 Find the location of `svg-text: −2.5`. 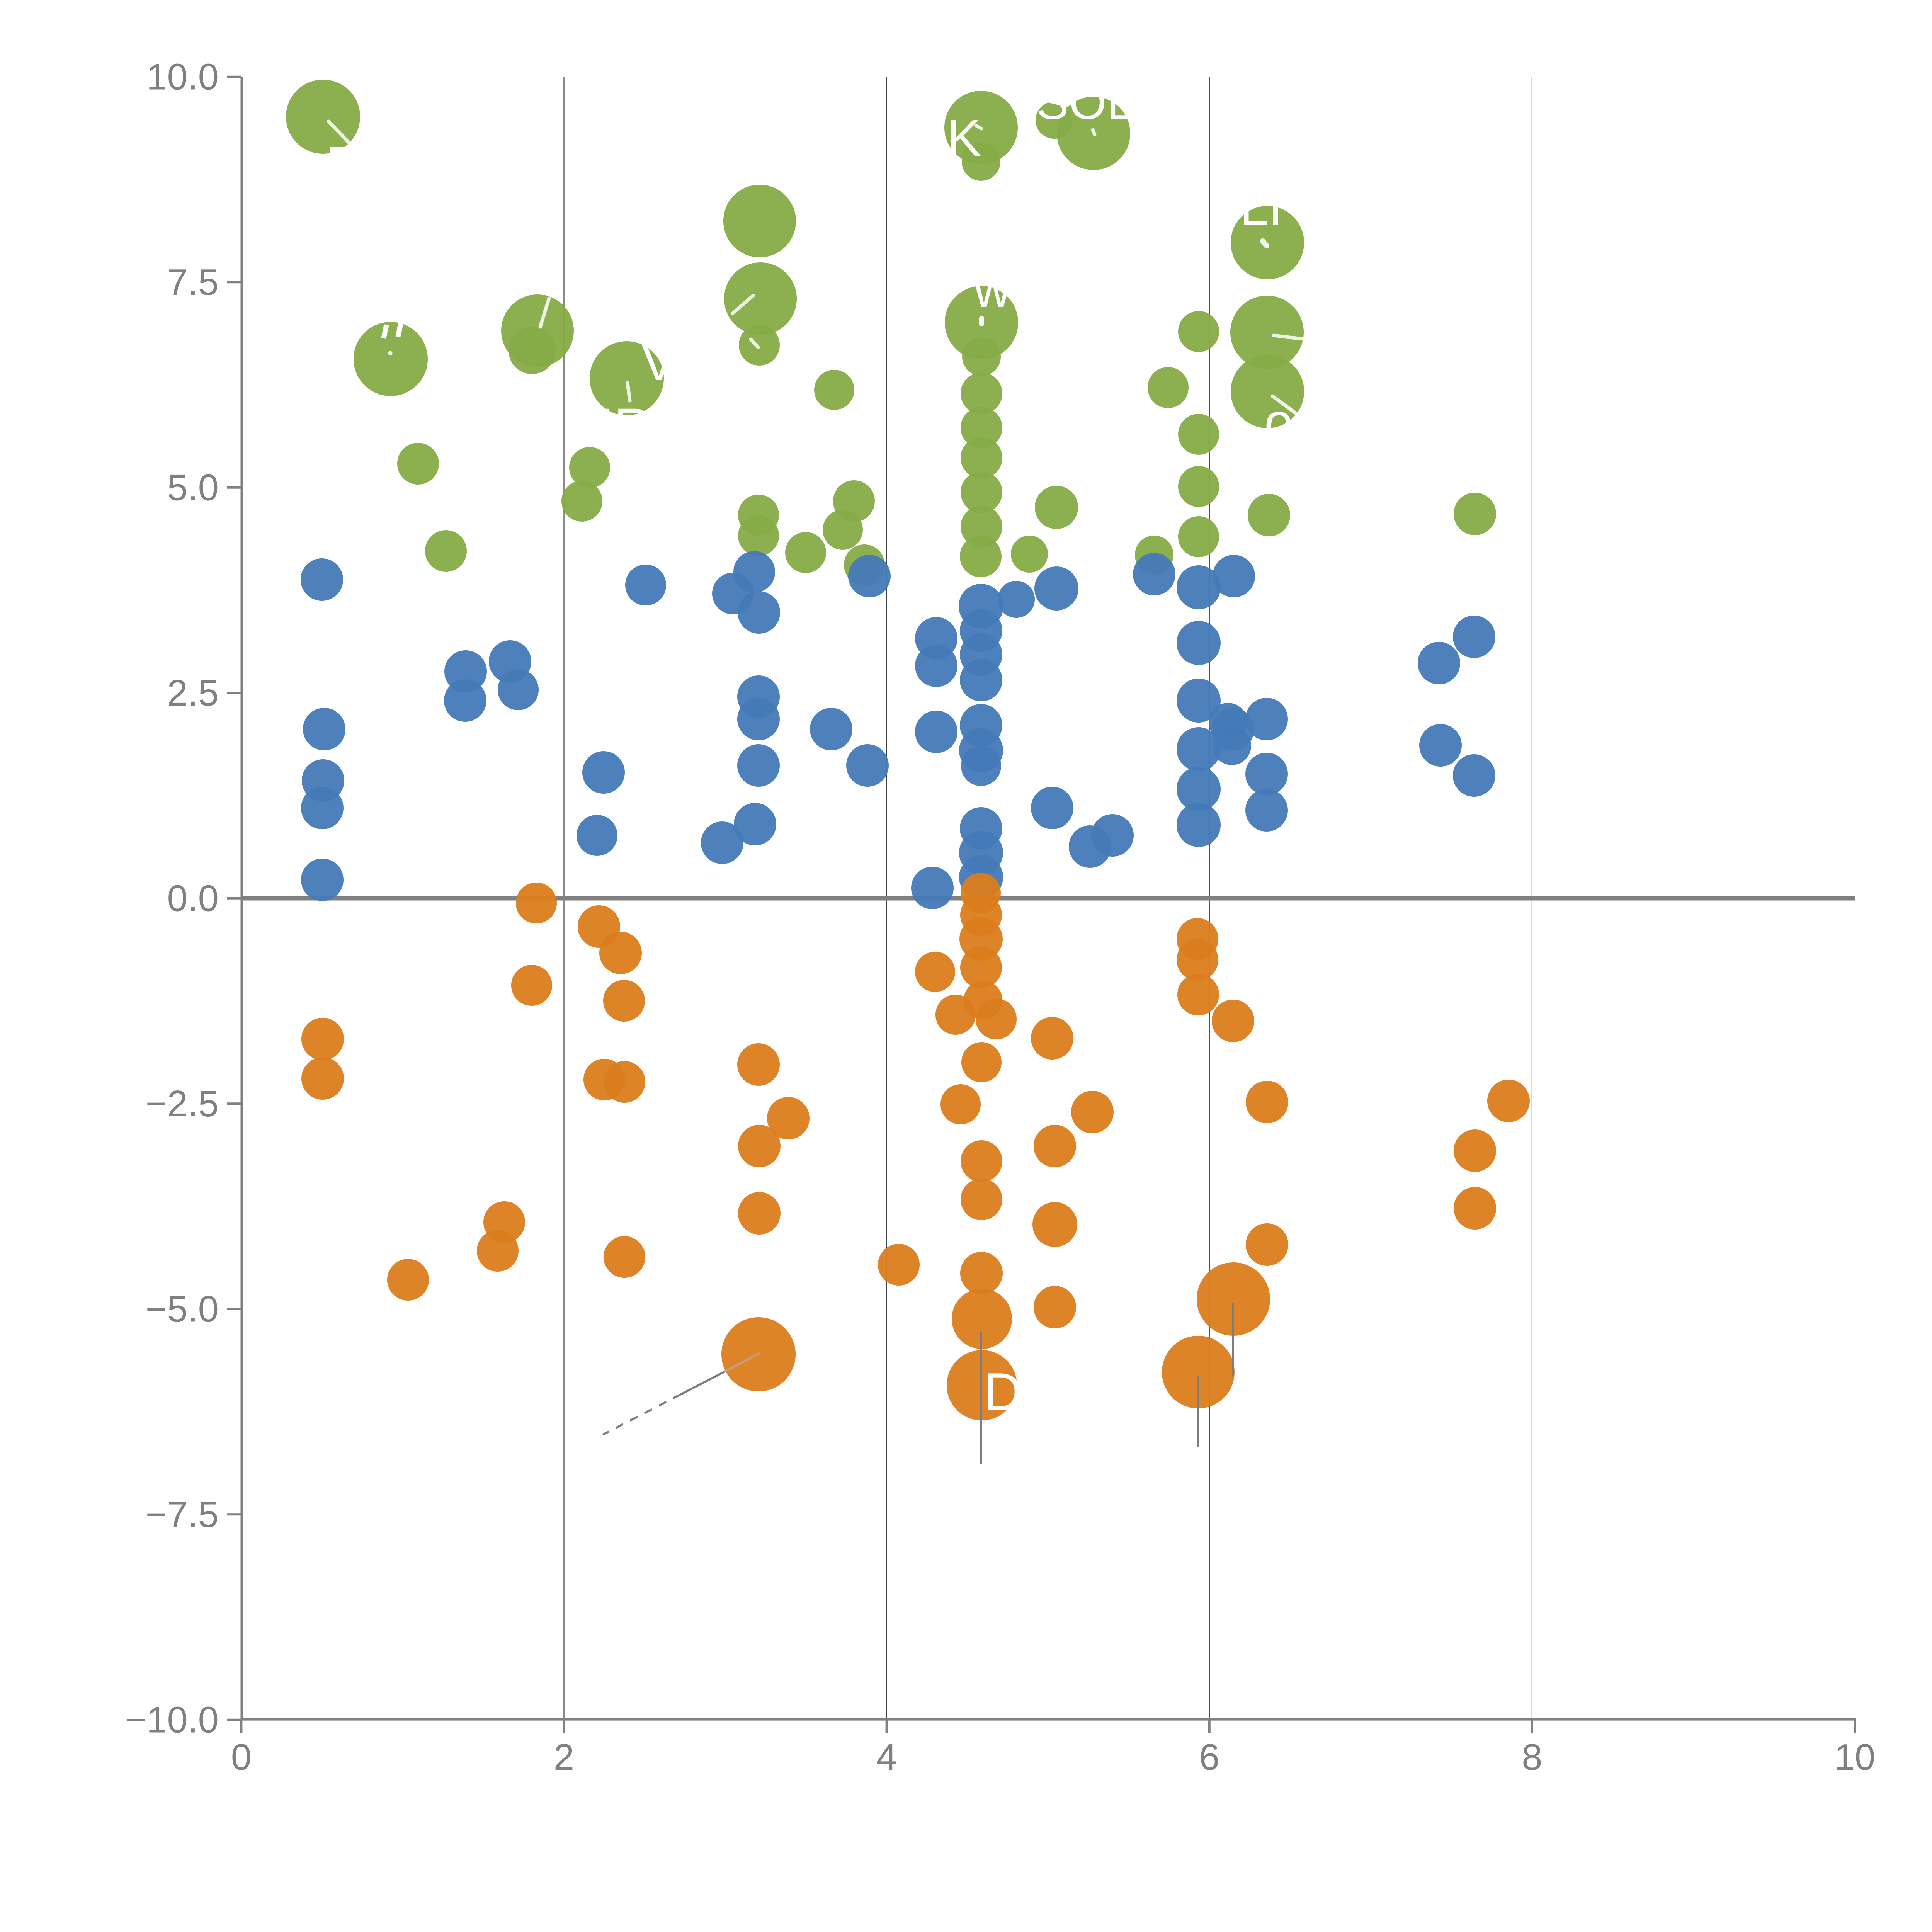

svg-text: −2.5 is located at coordinates (182, 1104).